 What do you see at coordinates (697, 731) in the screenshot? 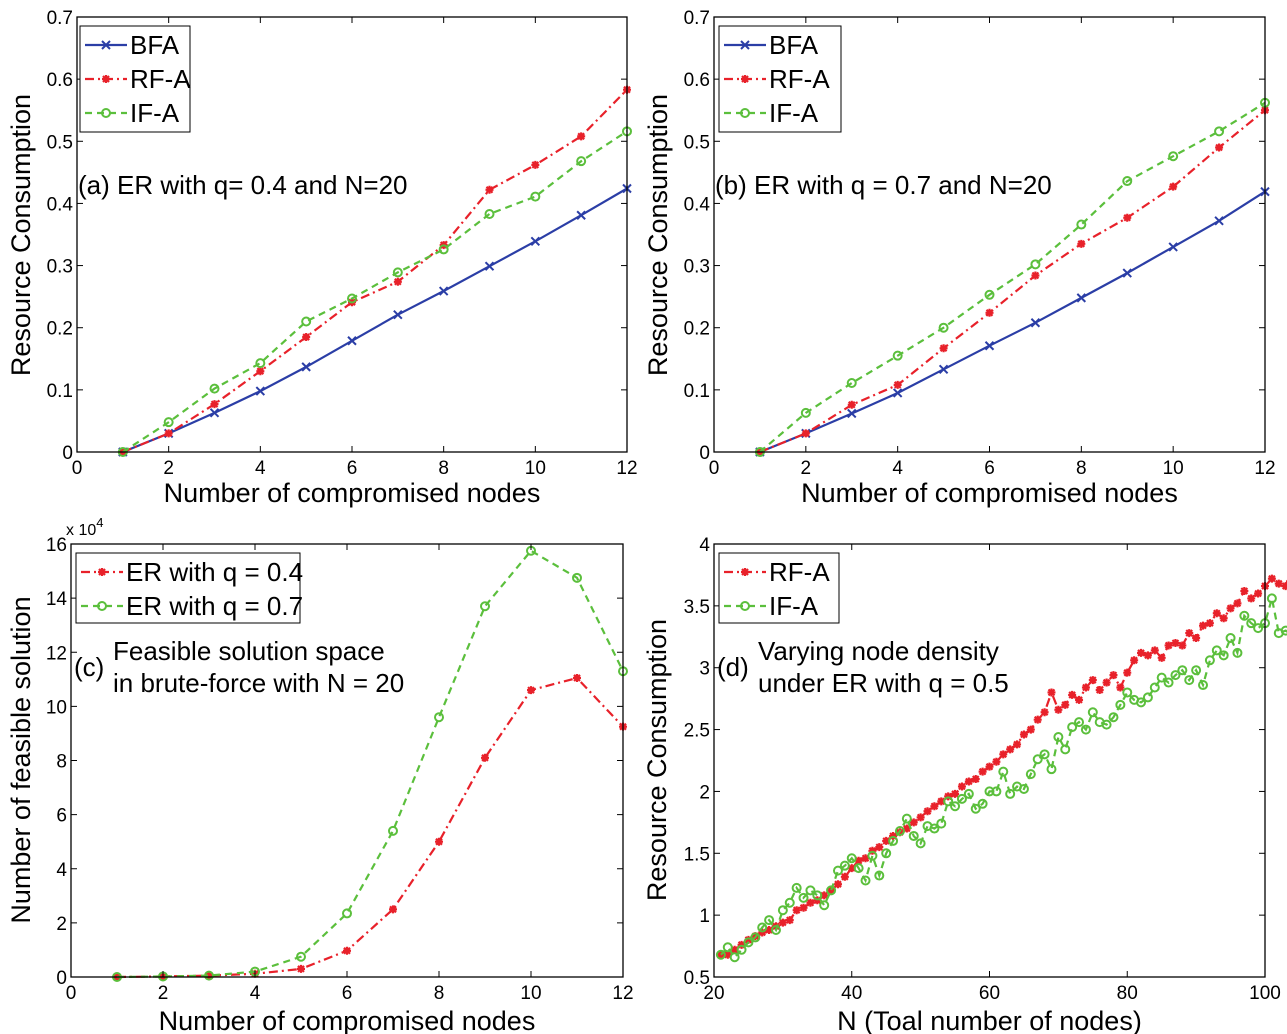
I see `y-tick-label: 2.5` at bounding box center [697, 731].